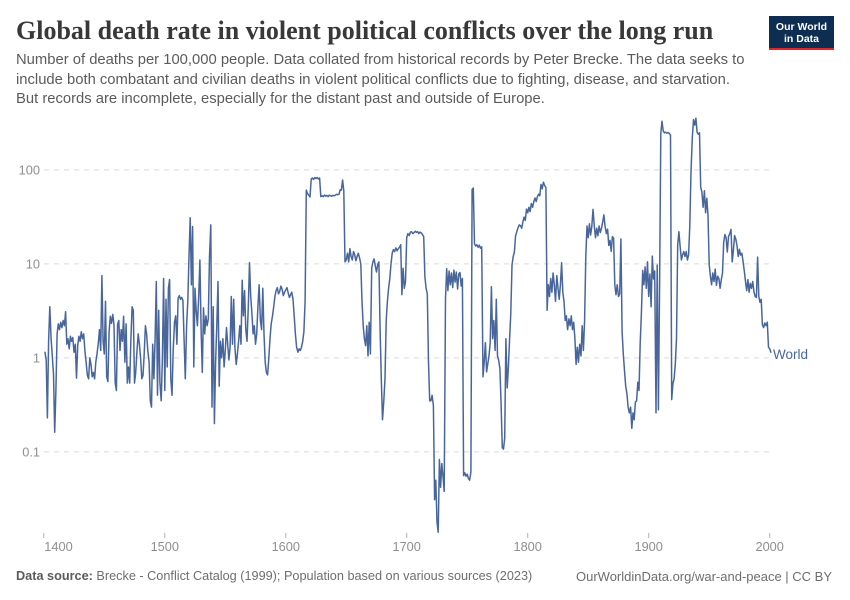 This screenshot has width=850, height=600. What do you see at coordinates (165, 546) in the screenshot?
I see `svg-text: 1500` at bounding box center [165, 546].